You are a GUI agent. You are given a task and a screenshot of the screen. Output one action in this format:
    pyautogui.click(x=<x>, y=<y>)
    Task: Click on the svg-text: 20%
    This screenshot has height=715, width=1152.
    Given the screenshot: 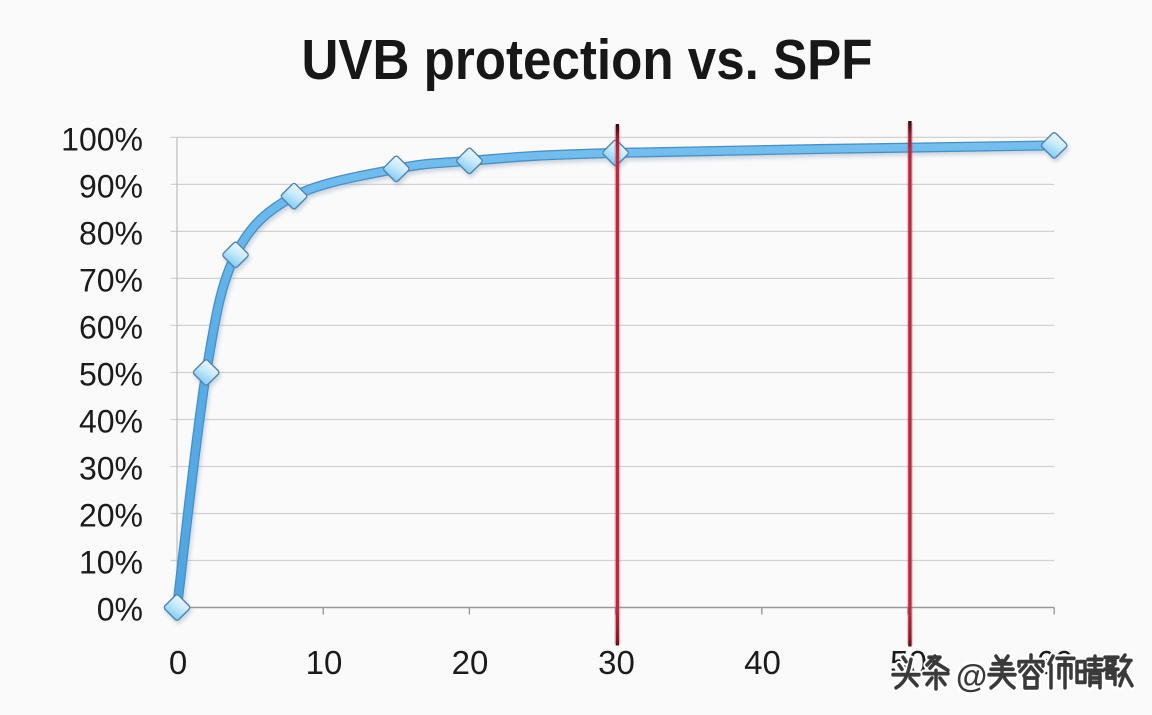 What is the action you would take?
    pyautogui.click(x=111, y=516)
    